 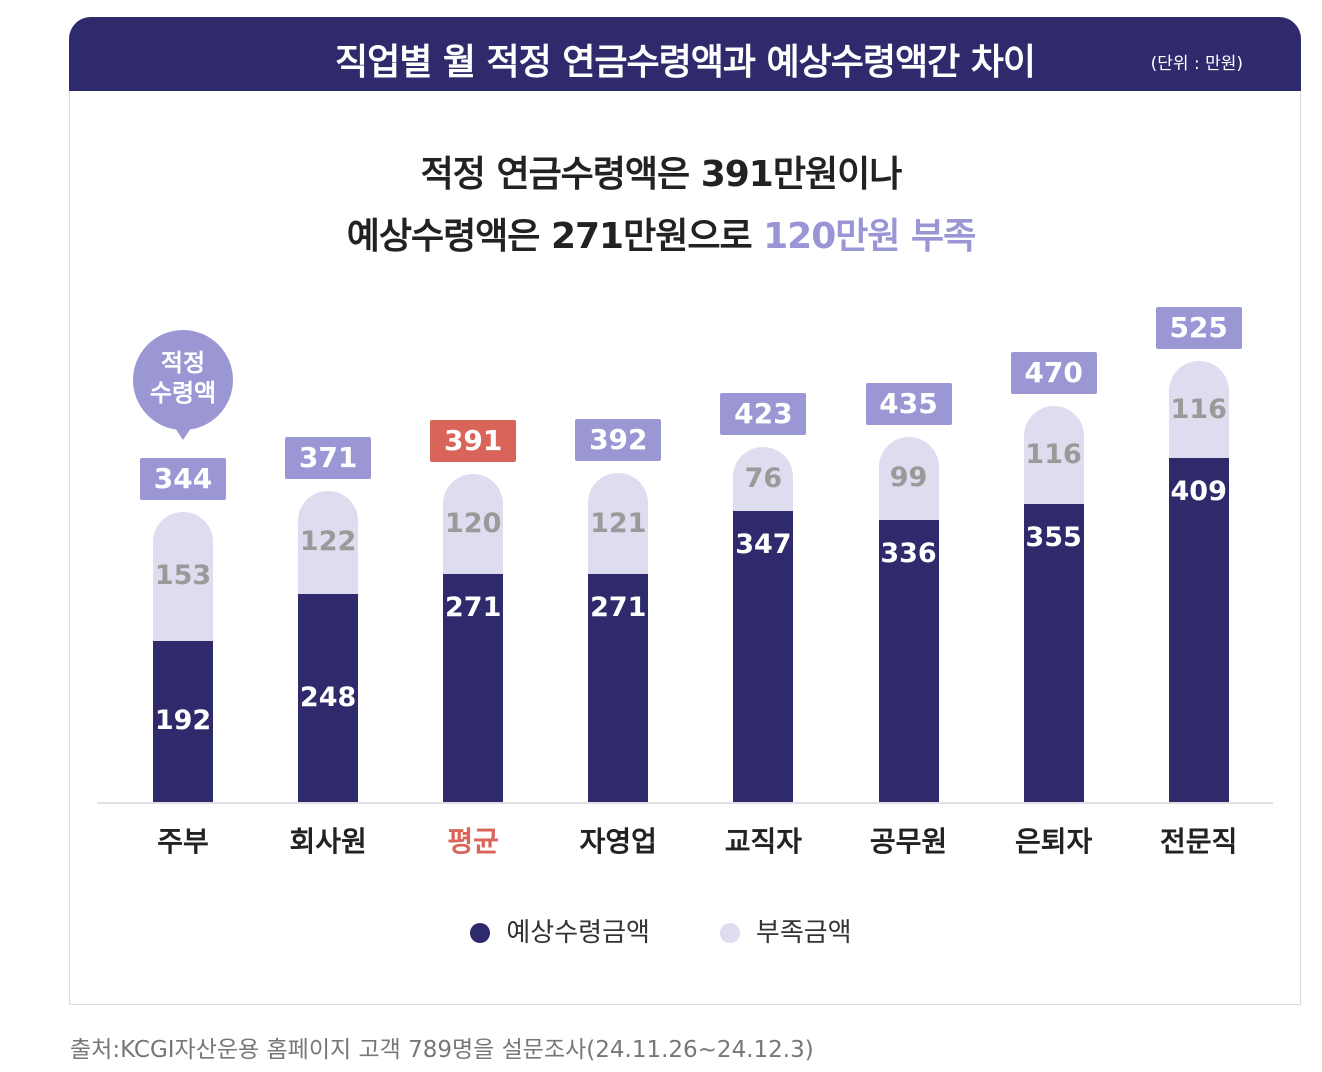 What do you see at coordinates (908, 553) in the screenshot?
I see `data-label-expected: 336` at bounding box center [908, 553].